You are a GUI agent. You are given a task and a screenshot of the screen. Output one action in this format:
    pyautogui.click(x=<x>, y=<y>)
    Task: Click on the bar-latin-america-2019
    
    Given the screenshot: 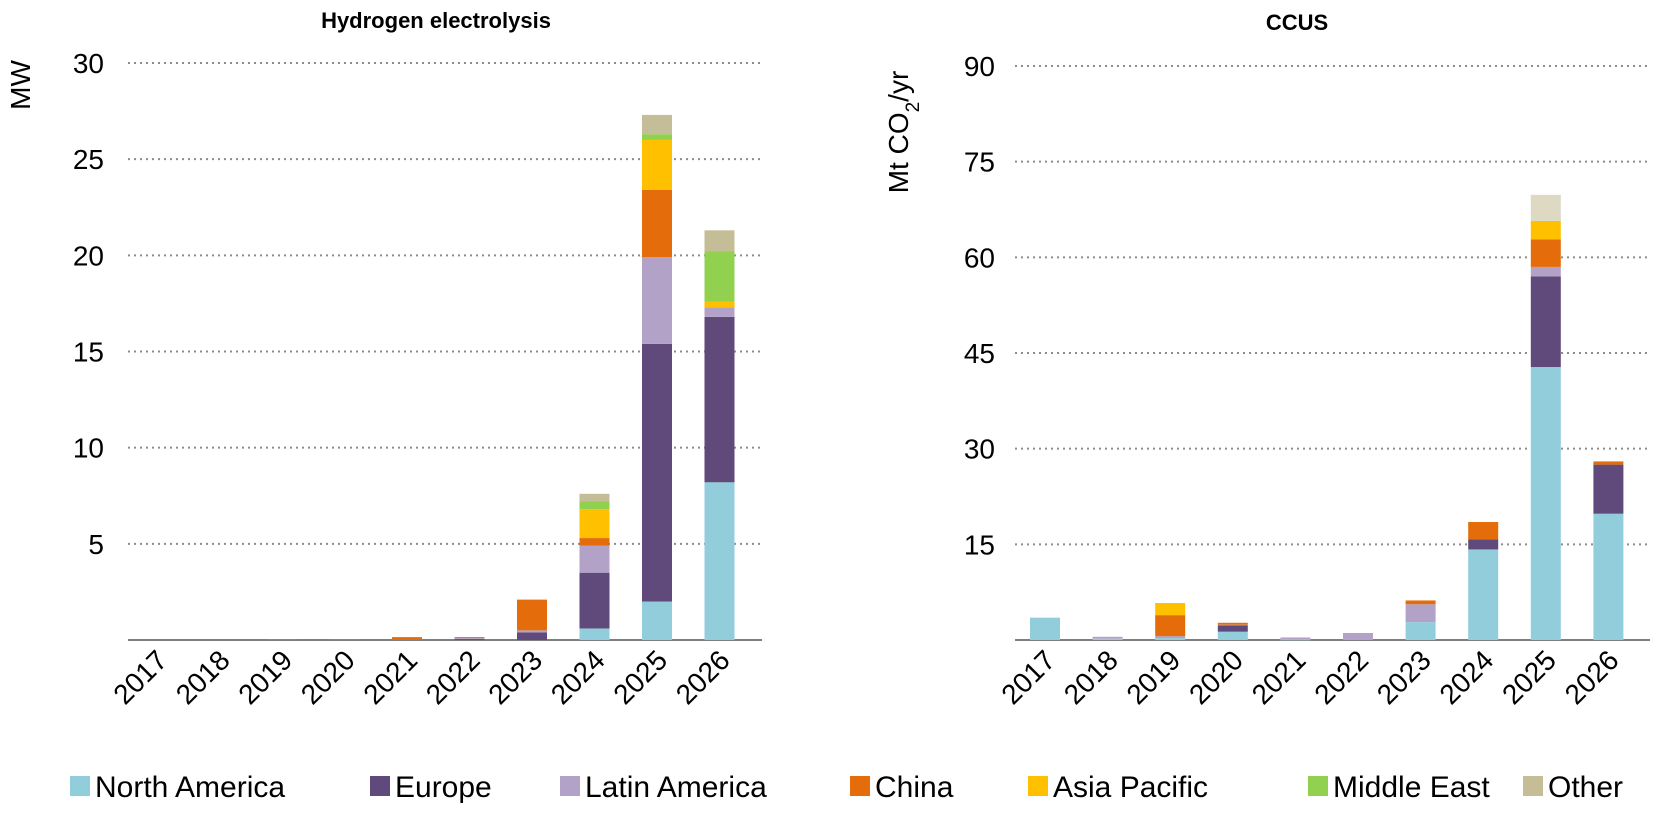 What is the action you would take?
    pyautogui.click(x=1170, y=637)
    